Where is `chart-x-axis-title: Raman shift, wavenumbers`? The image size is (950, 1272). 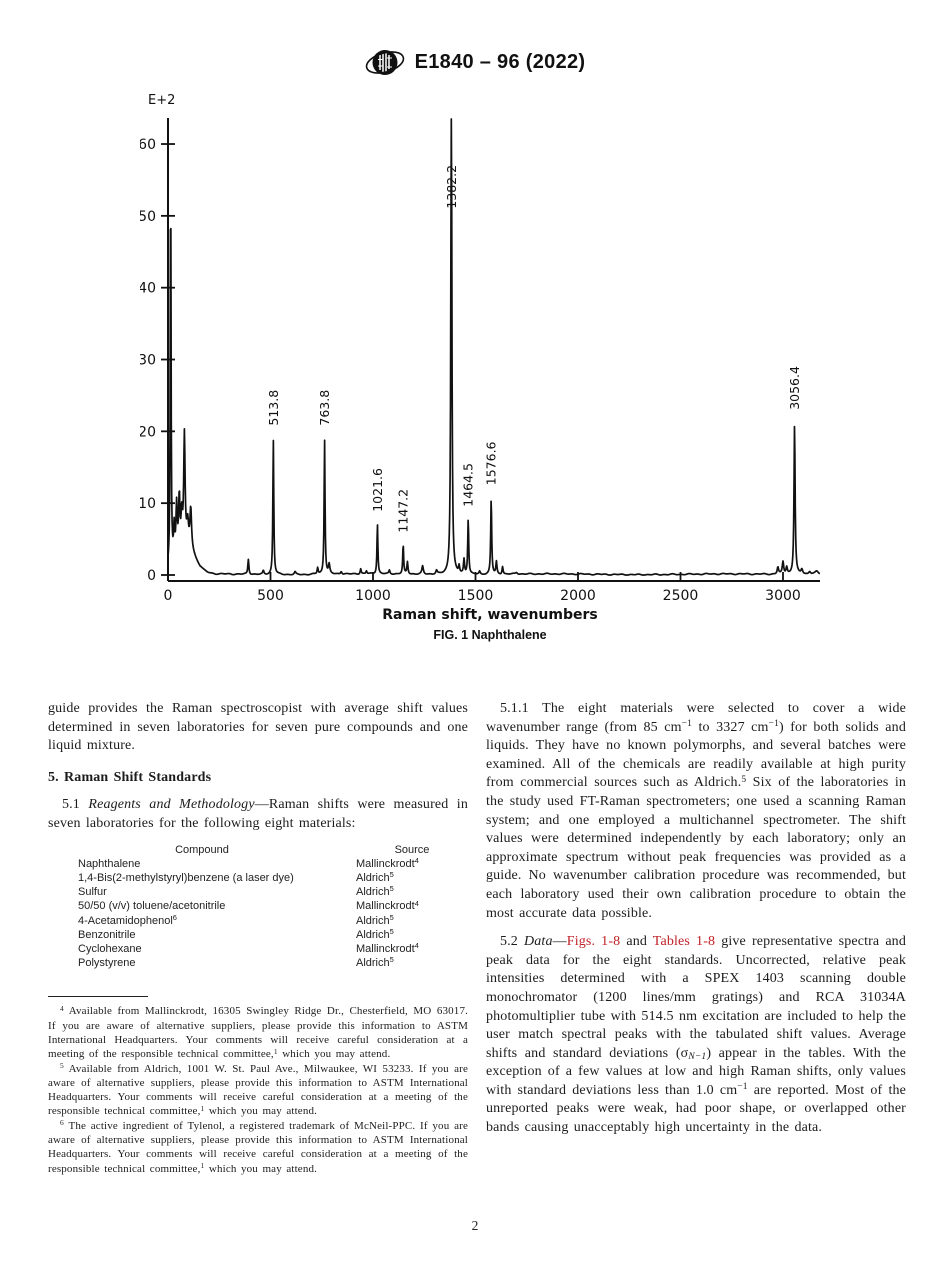 chart-x-axis-title: Raman shift, wavenumbers is located at coordinates (490, 615).